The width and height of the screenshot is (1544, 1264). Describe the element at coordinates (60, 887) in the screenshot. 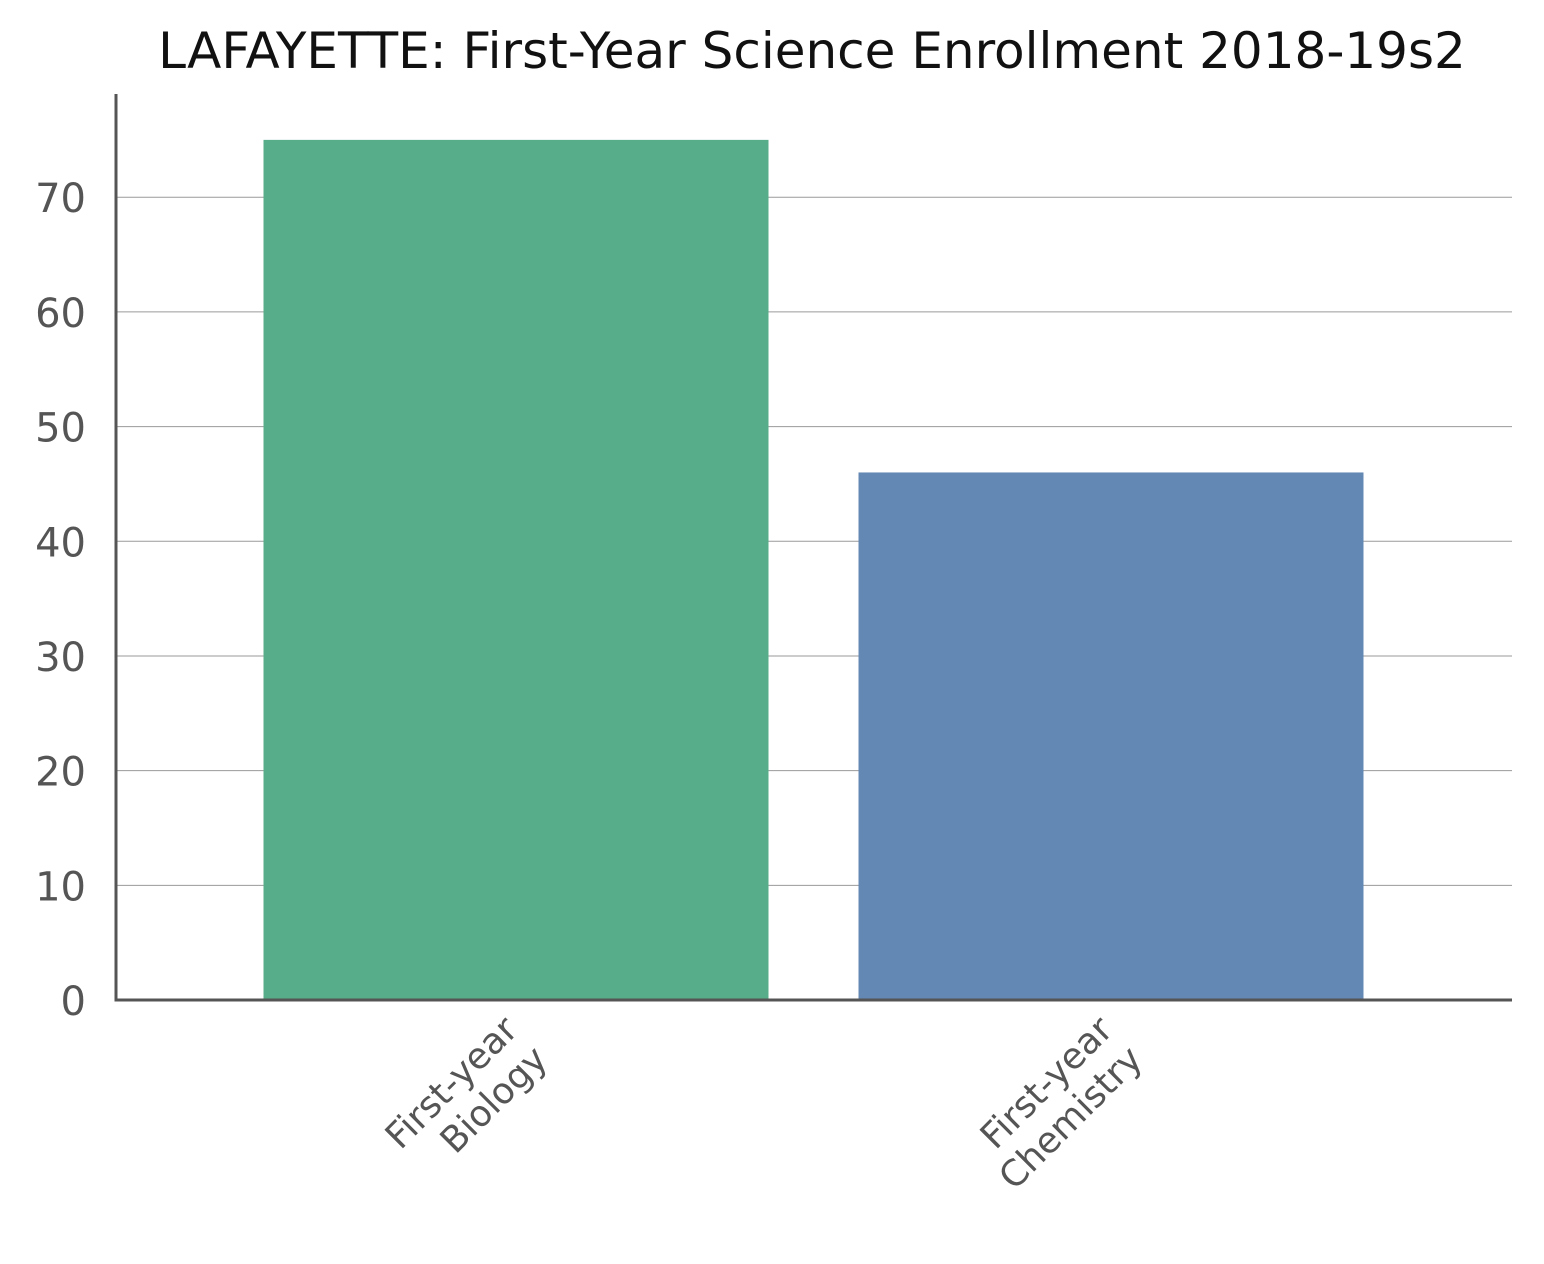

I see `y-tick-label: 10` at that location.